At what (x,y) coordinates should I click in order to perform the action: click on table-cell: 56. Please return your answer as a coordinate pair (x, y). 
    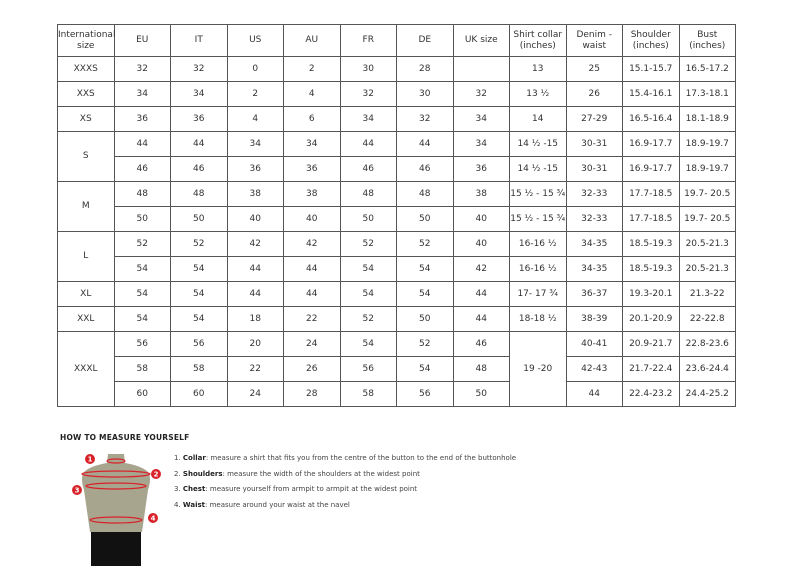
    Looking at the image, I should click on (368, 369).